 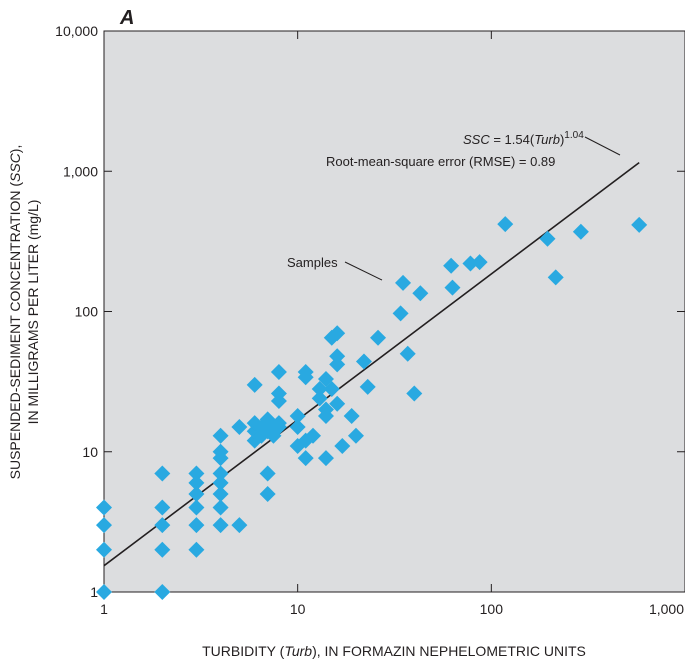 I want to click on samples-leader-line, so click(x=363, y=271).